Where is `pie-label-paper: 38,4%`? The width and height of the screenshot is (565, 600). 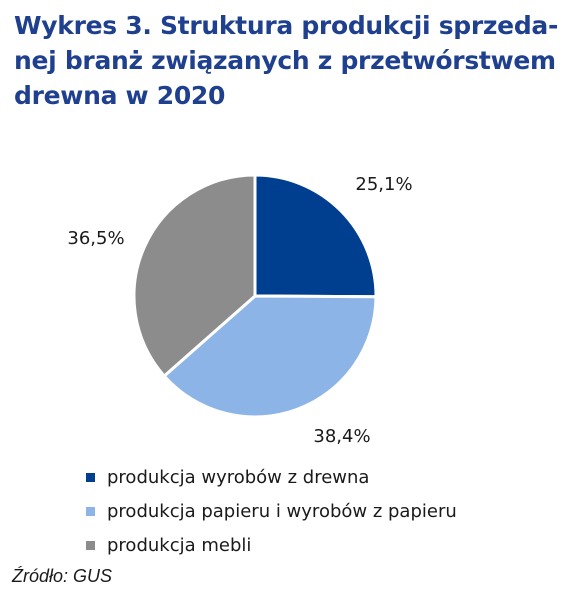
pie-label-paper: 38,4% is located at coordinates (341, 436).